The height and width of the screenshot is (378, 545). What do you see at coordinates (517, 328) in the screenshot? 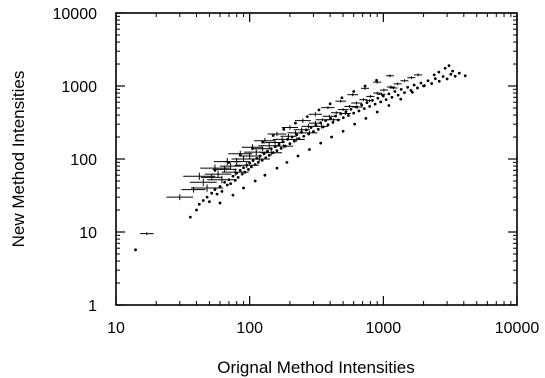
I see `x-tick-label: 10000` at bounding box center [517, 328].